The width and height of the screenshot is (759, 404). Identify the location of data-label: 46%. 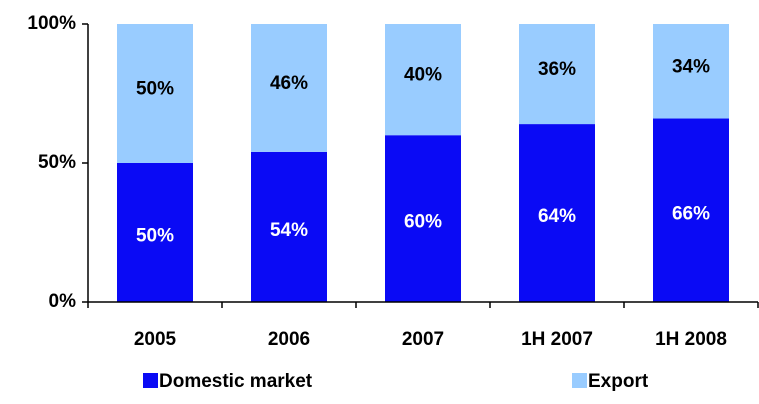
(289, 83).